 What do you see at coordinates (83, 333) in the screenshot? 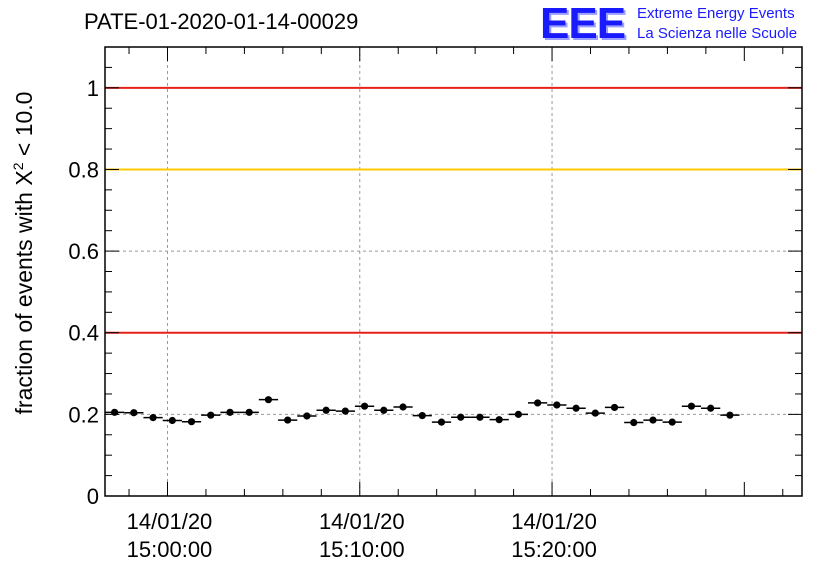
I see `y-tick-label: 0.4` at bounding box center [83, 333].